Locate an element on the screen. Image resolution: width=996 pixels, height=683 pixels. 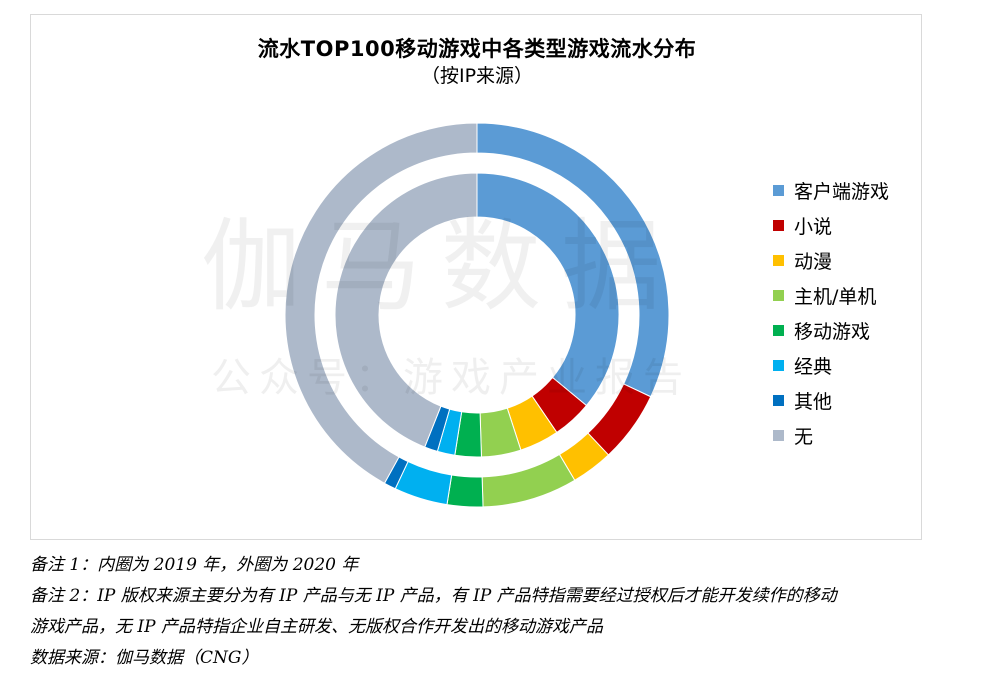
legend-item: 无 is located at coordinates (831, 435).